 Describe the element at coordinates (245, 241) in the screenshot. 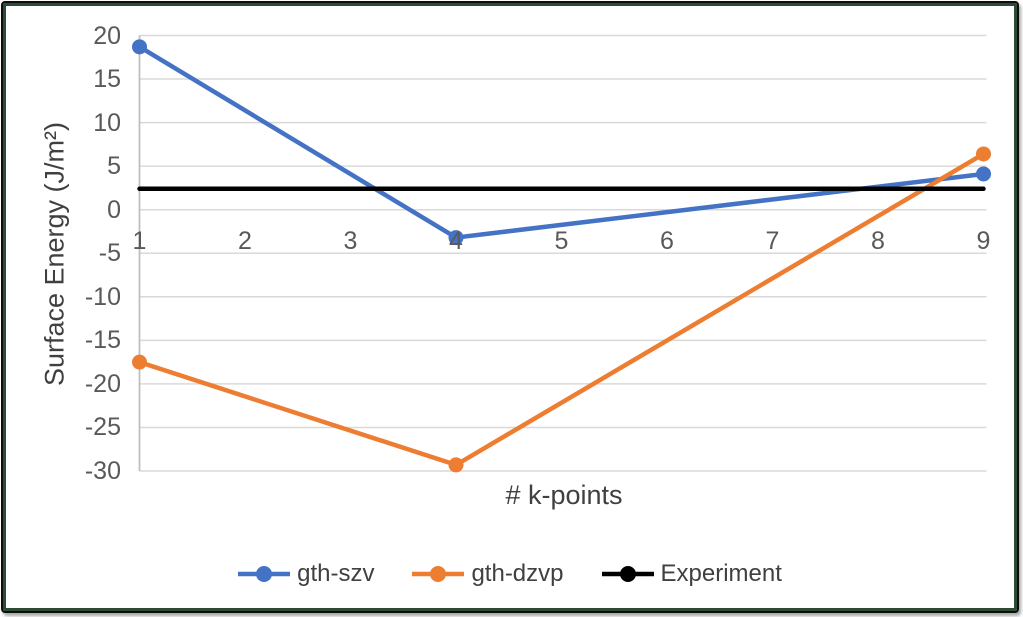

I see `x-tick-label: 2` at that location.